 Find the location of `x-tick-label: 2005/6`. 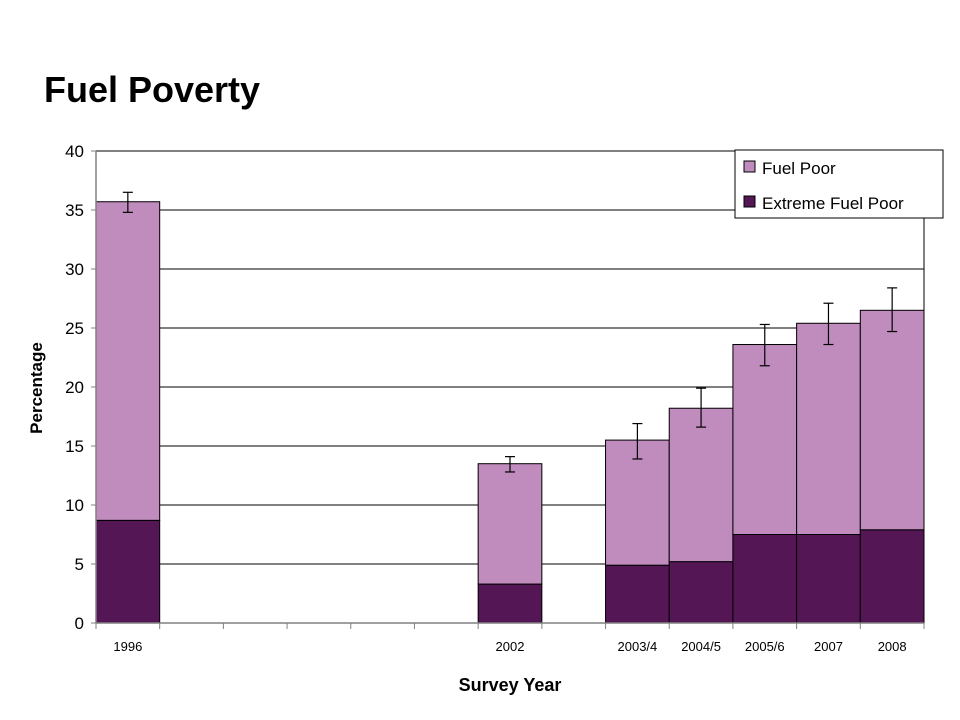

x-tick-label: 2005/6 is located at coordinates (765, 646).